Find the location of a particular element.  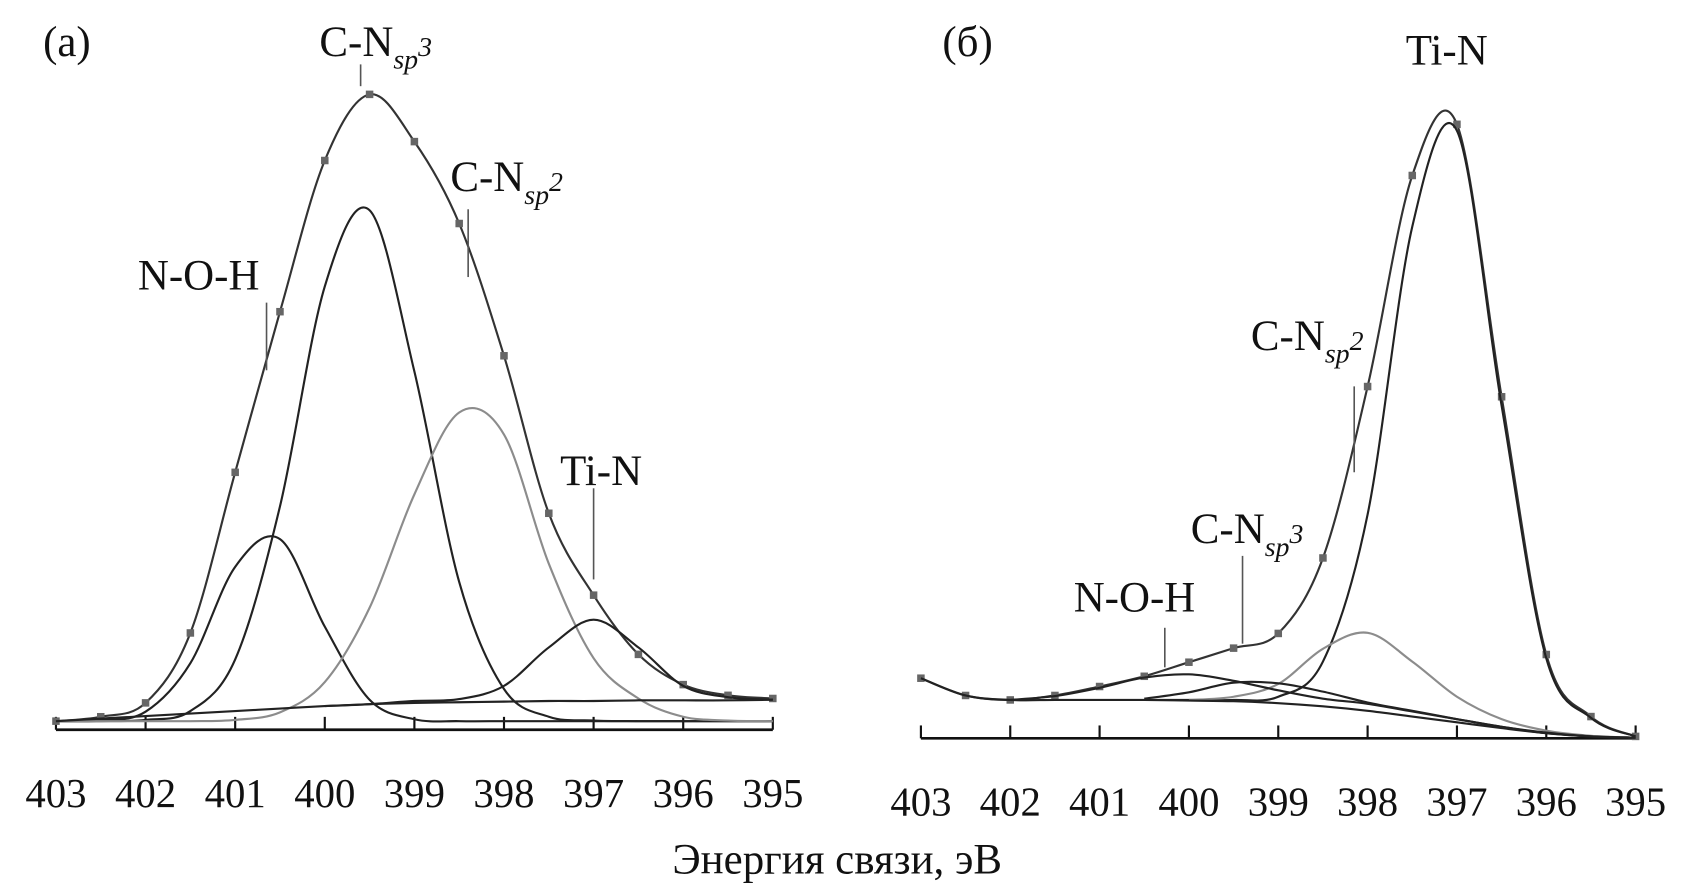

x-axis-label: Энергия связи, эВ is located at coordinates (837, 860).